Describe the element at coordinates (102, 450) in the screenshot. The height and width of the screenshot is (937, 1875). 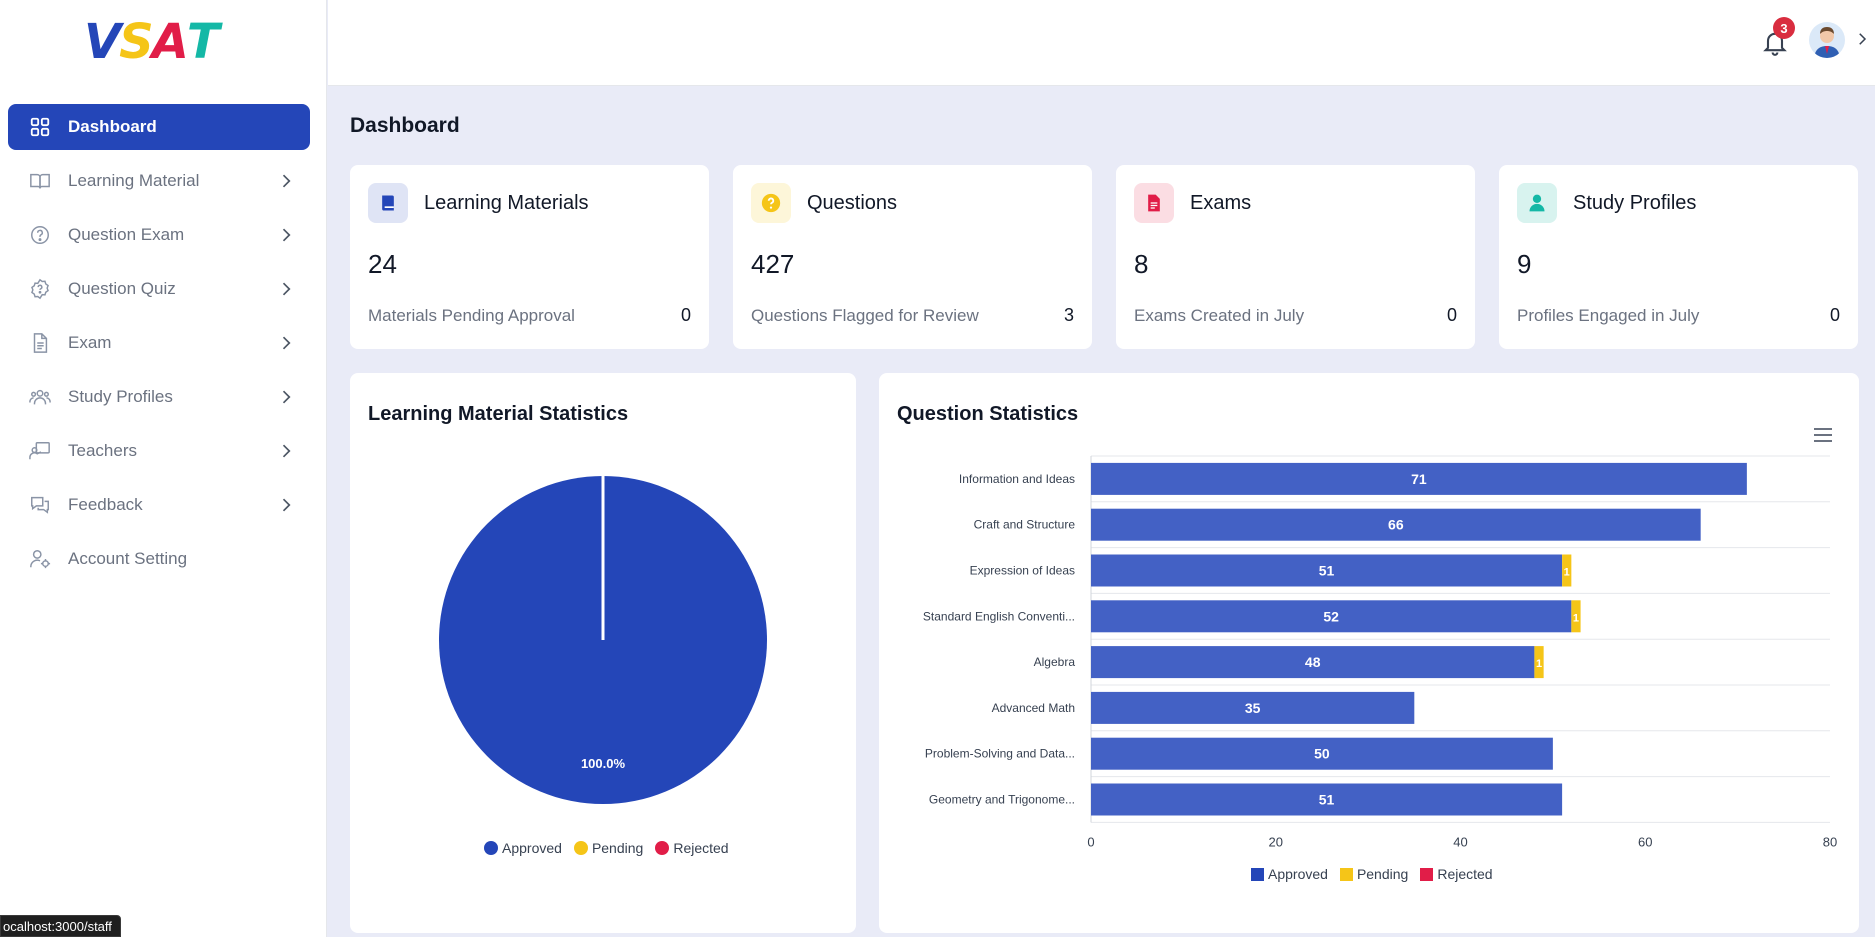
I see `sidebar-item-label: Teachers` at that location.